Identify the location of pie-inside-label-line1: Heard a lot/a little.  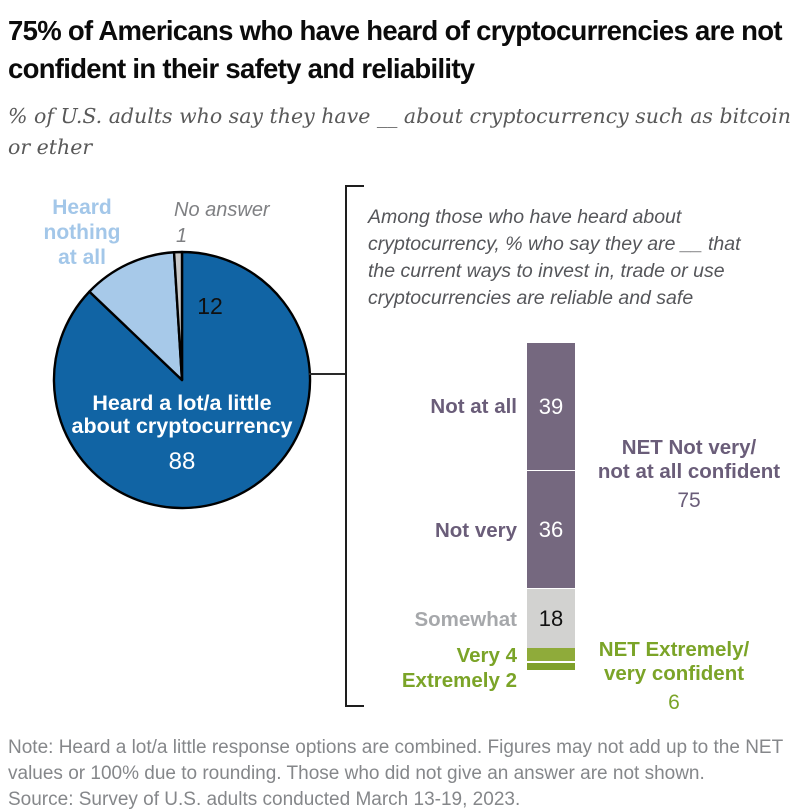
(182, 403).